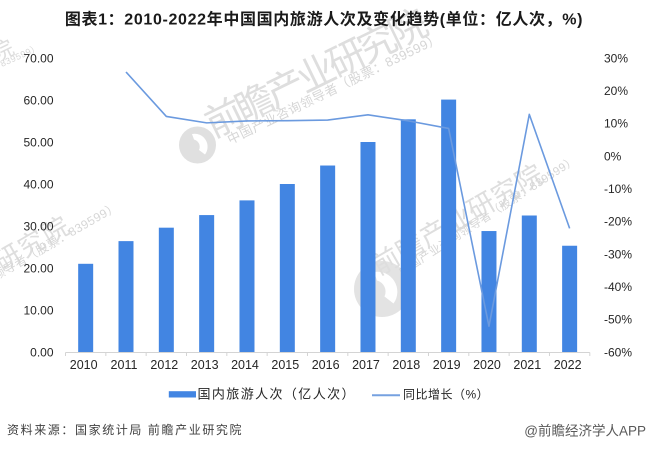 This screenshot has height=451, width=646. I want to click on svg-text: -30%, so click(618, 254).